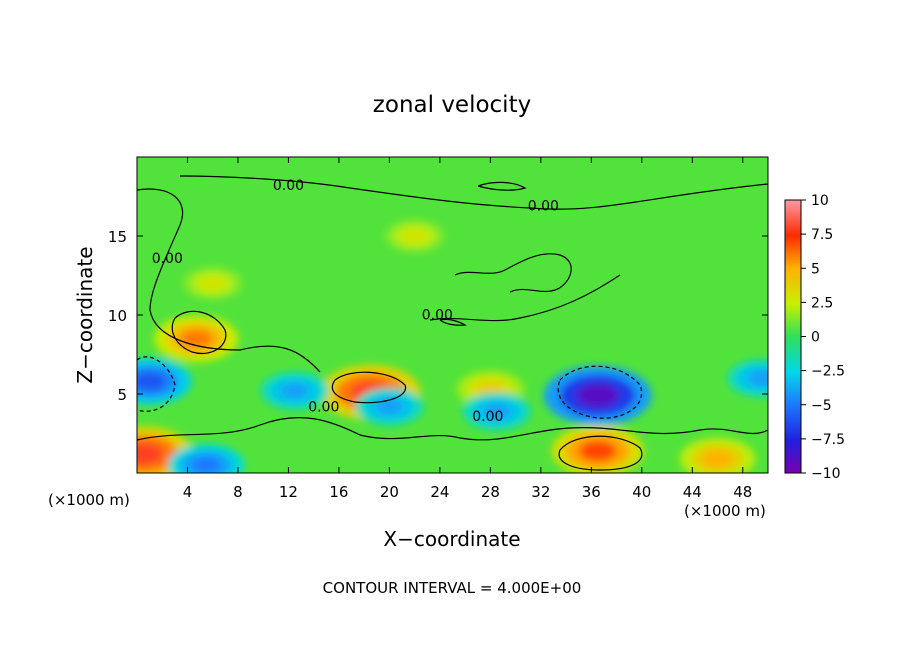 This screenshot has height=658, width=904. I want to click on zero-contour-ring-left-min, so click(156, 384).